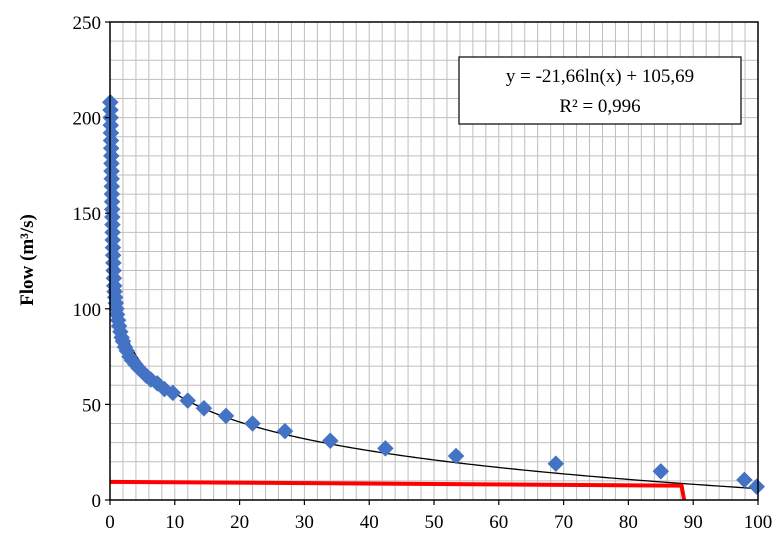  What do you see at coordinates (27, 260) in the screenshot?
I see `y-axis-label: Flow (m³/s)` at bounding box center [27, 260].